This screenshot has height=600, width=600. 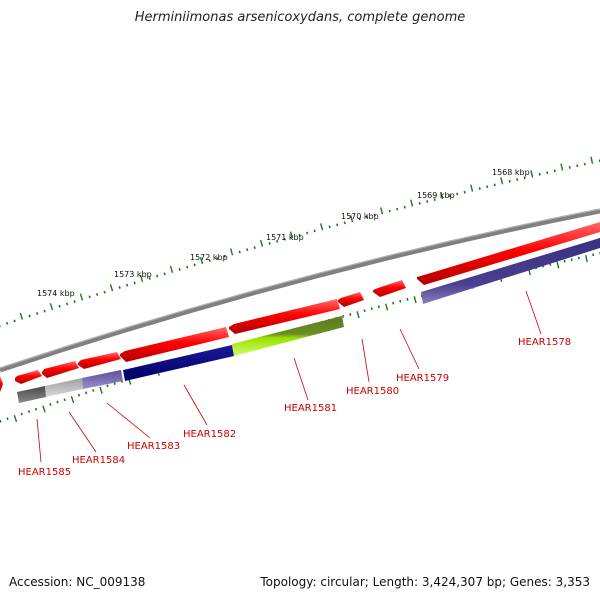 I want to click on gene-block-hear1578, so click(x=510, y=271).